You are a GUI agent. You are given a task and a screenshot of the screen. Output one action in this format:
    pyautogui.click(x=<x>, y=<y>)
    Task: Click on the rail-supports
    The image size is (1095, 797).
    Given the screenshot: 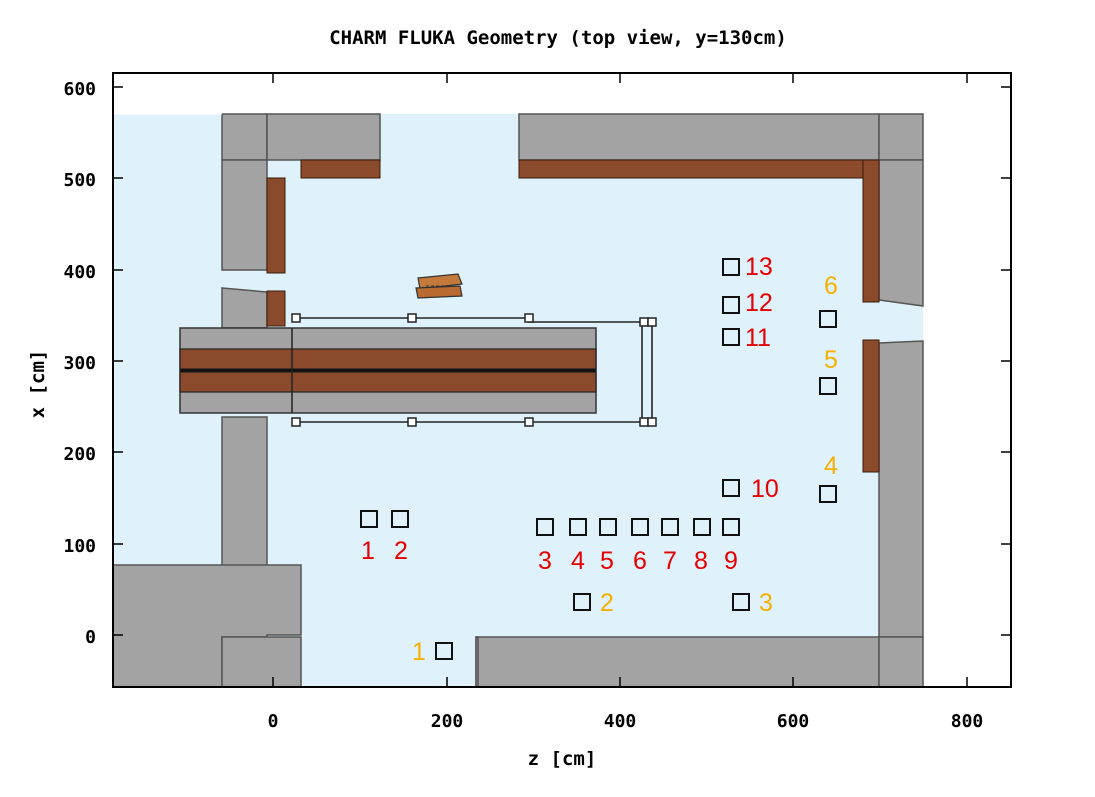 What is the action you would take?
    pyautogui.click(x=474, y=370)
    